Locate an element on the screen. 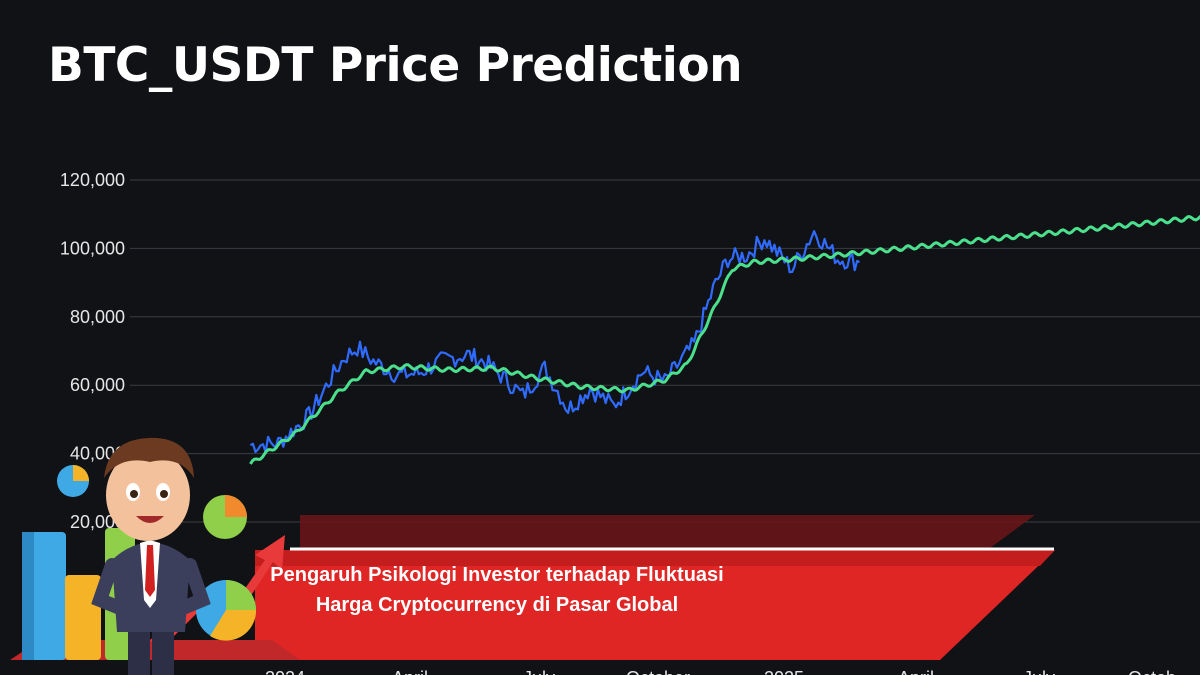 The width and height of the screenshot is (1200, 675). y-tick-label: 60,000 is located at coordinates (97, 385).